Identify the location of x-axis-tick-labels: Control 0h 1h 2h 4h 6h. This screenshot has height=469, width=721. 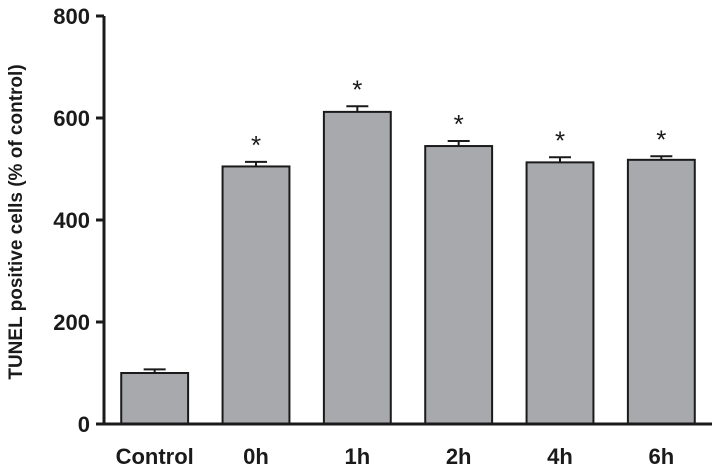
(395, 456).